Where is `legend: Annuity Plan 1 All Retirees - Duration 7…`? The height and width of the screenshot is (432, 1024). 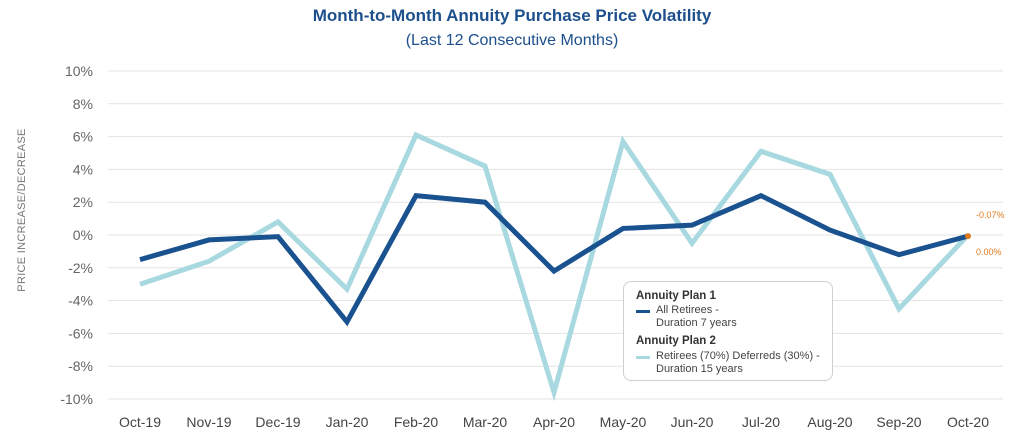 legend: Annuity Plan 1 All Retirees - Duration 7… is located at coordinates (728, 331).